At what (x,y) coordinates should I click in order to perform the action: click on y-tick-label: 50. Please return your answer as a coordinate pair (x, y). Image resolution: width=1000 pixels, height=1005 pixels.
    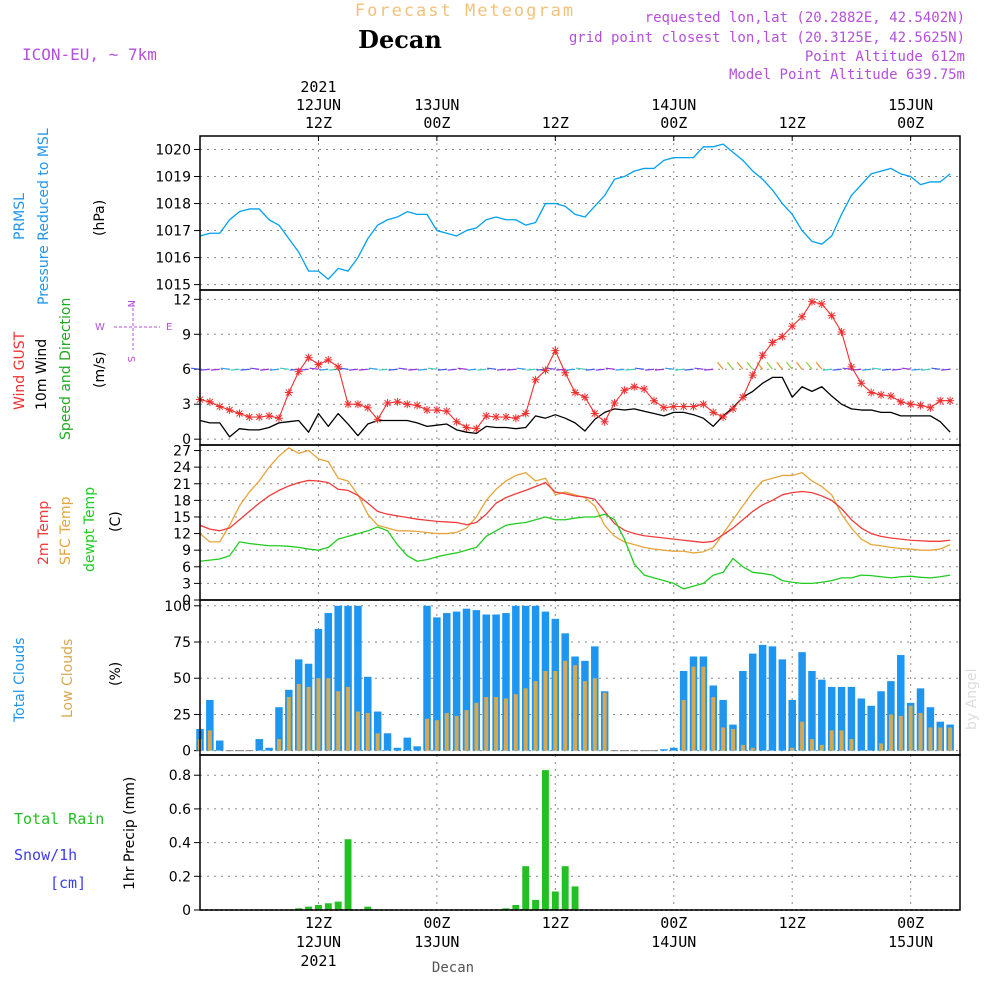
    Looking at the image, I should click on (182, 679).